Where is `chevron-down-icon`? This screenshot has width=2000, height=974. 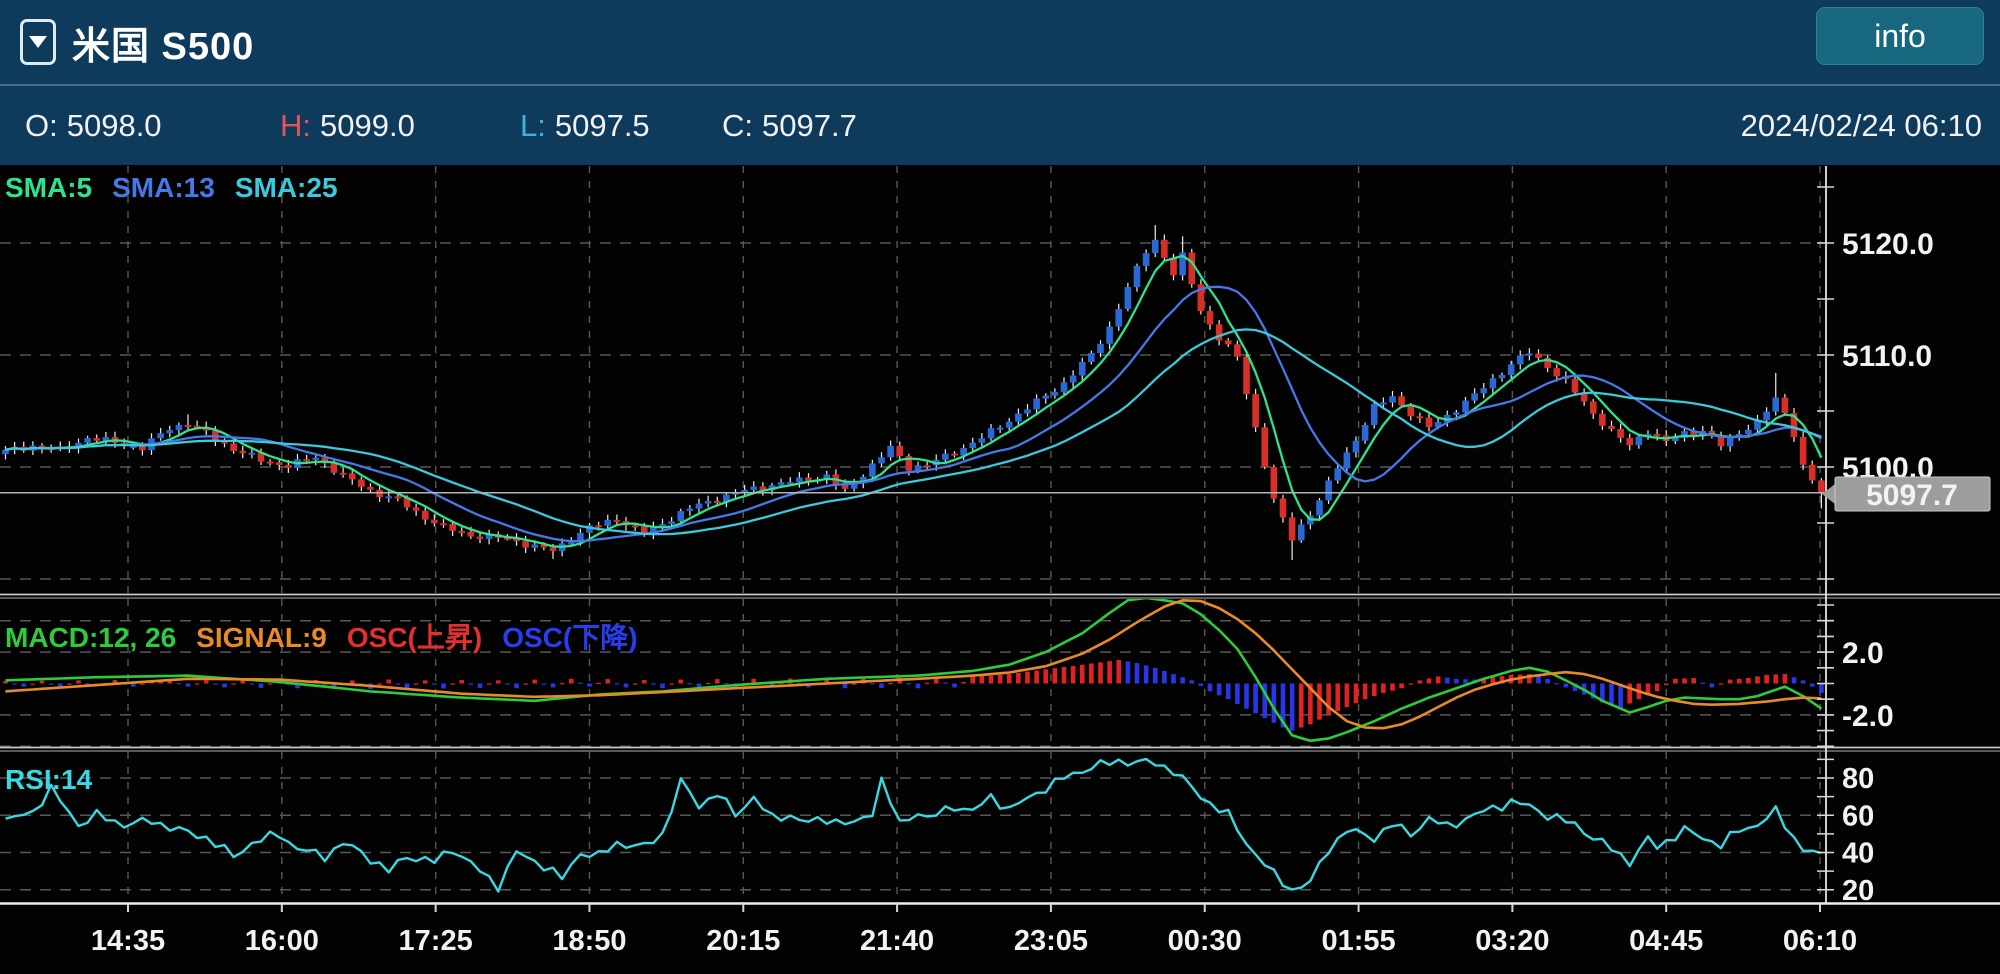 chevron-down-icon is located at coordinates (38, 42).